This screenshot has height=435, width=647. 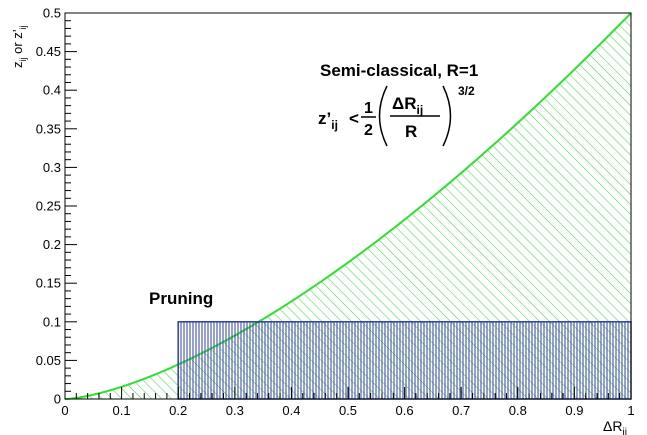 What do you see at coordinates (181, 298) in the screenshot?
I see `pruning-label: Pruning` at bounding box center [181, 298].